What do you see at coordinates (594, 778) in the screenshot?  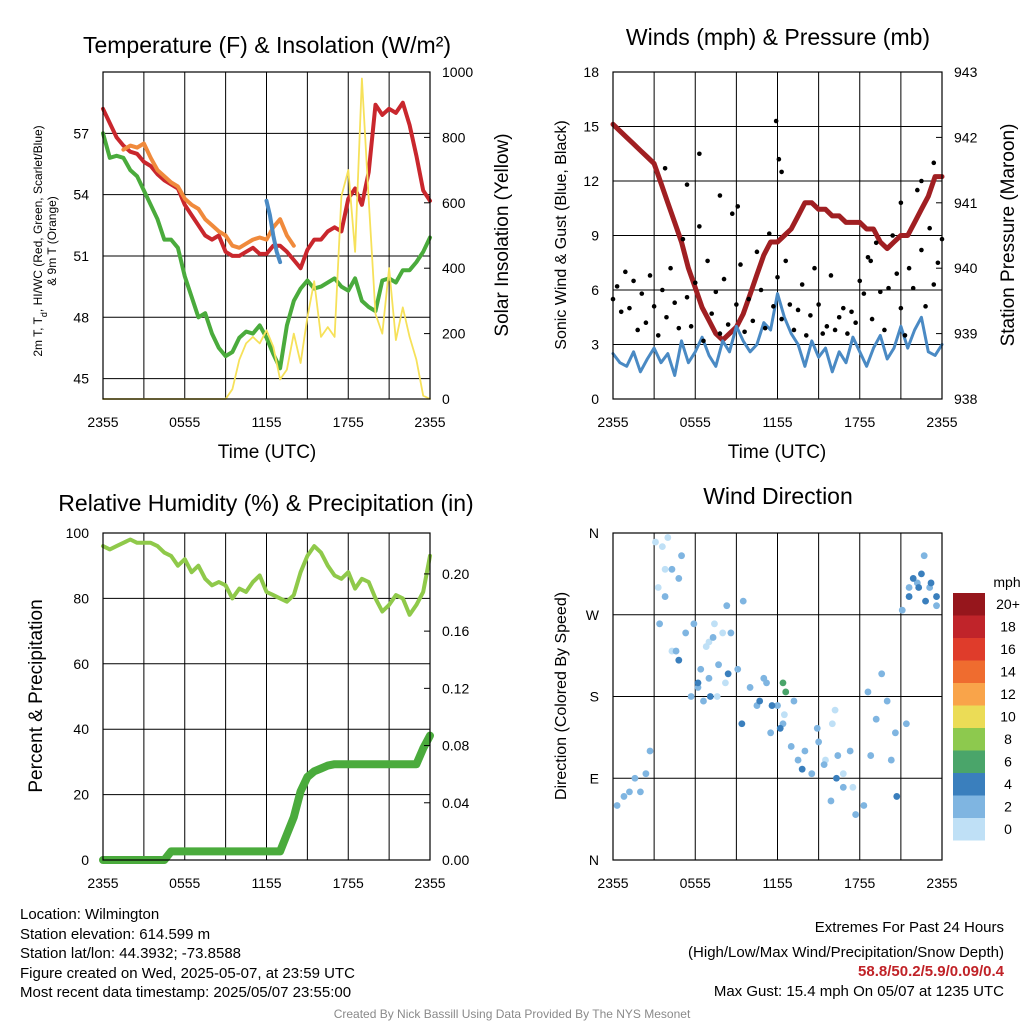 I see `y-tick-label: E` at bounding box center [594, 778].